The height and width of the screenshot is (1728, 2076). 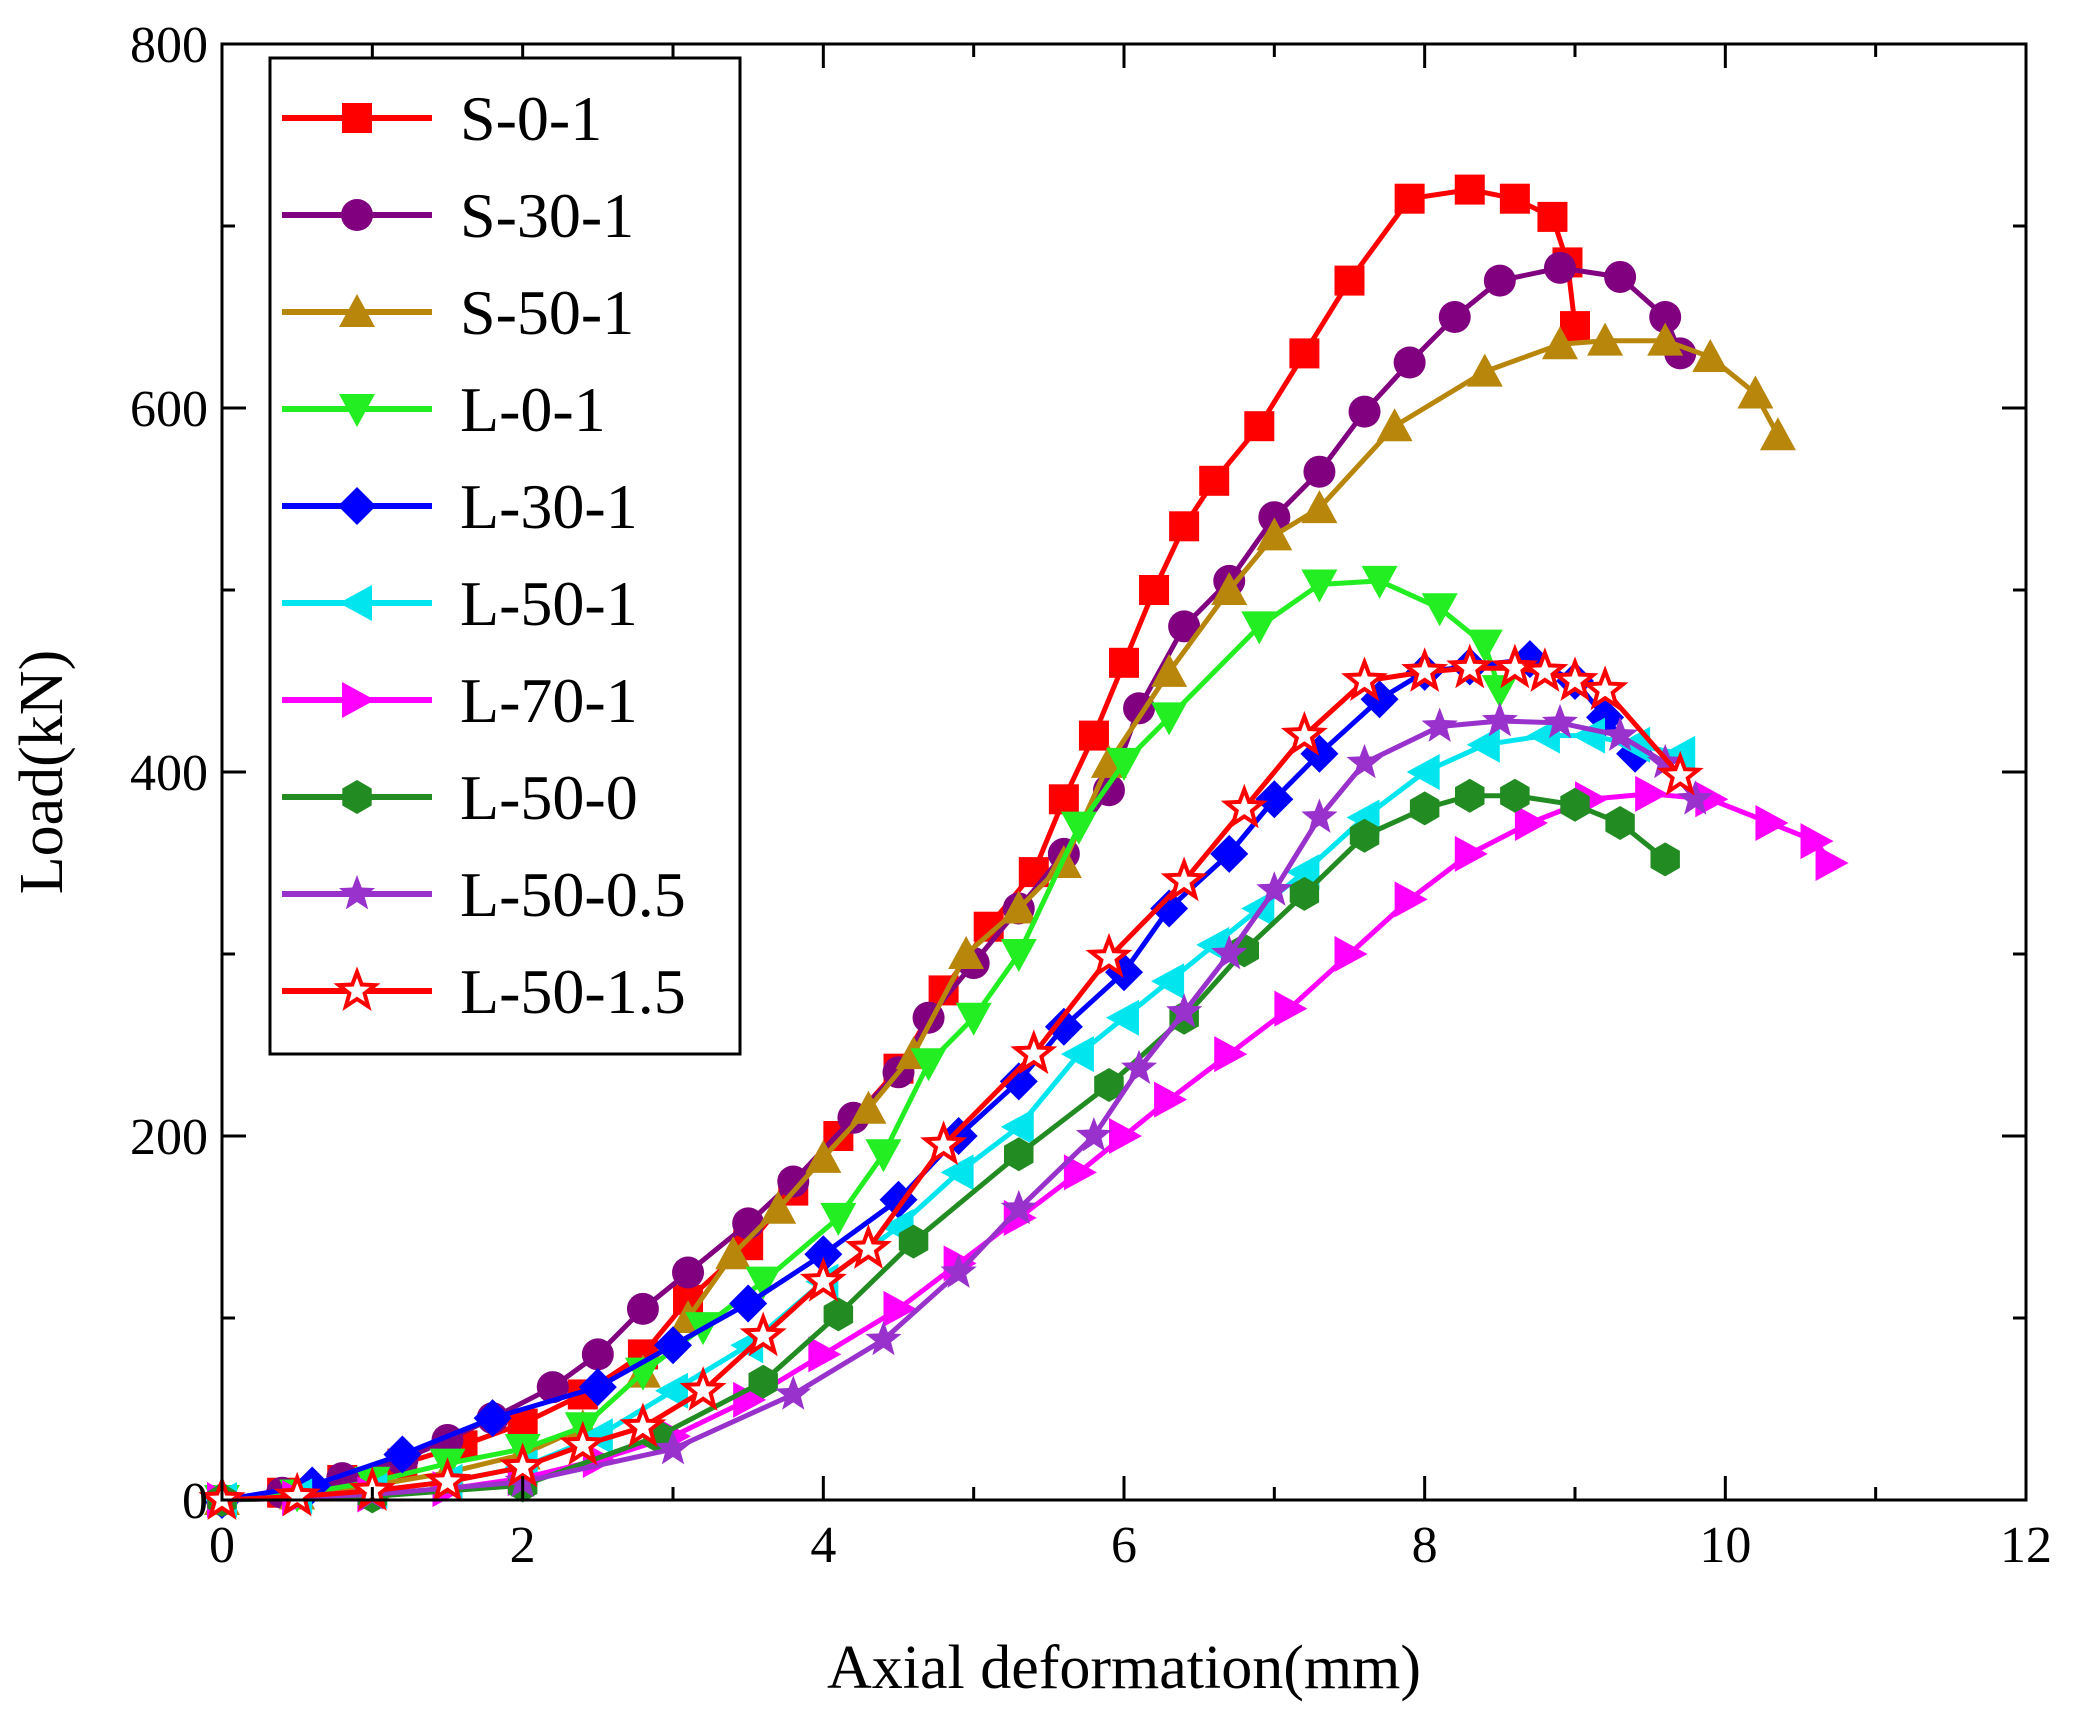 I want to click on legend-item: L-30-1, so click(x=460, y=506).